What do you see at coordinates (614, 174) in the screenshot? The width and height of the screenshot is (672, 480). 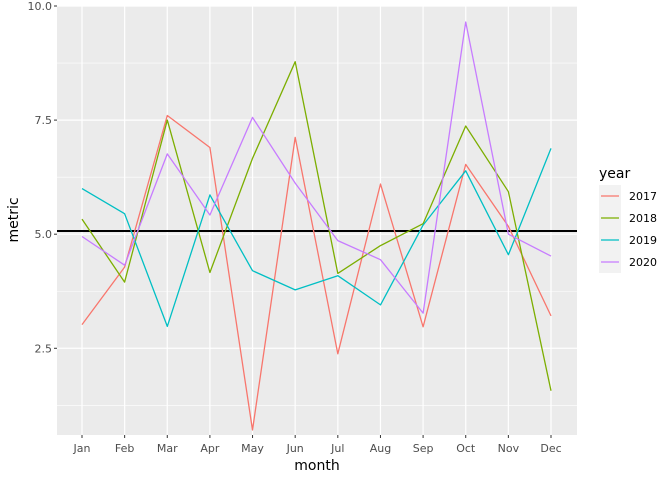 I see `legend-title: year` at bounding box center [614, 174].